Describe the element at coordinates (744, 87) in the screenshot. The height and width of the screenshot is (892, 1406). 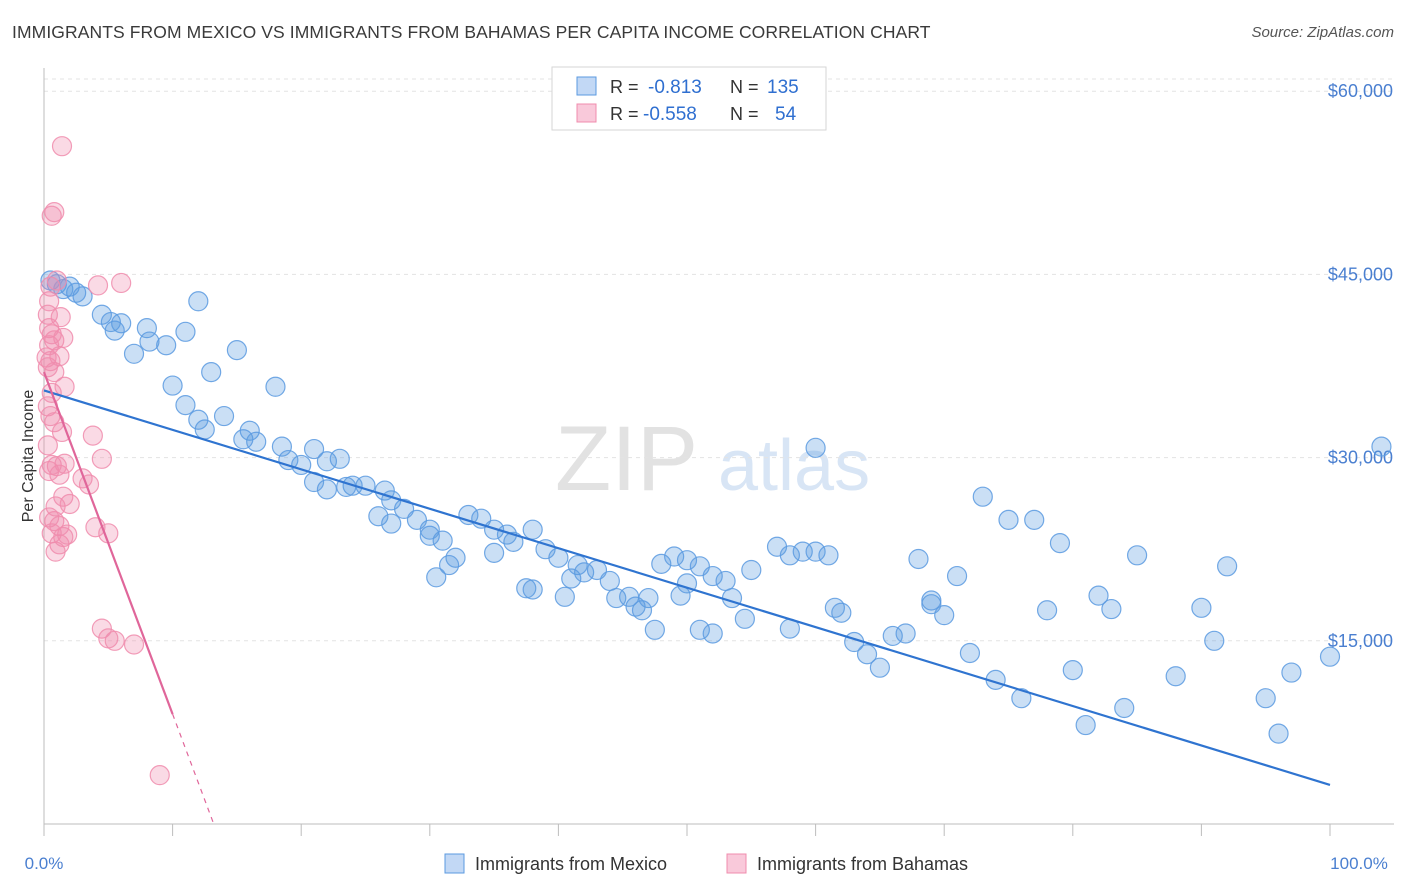
I see `legend-n-label-mexico: N =` at that location.